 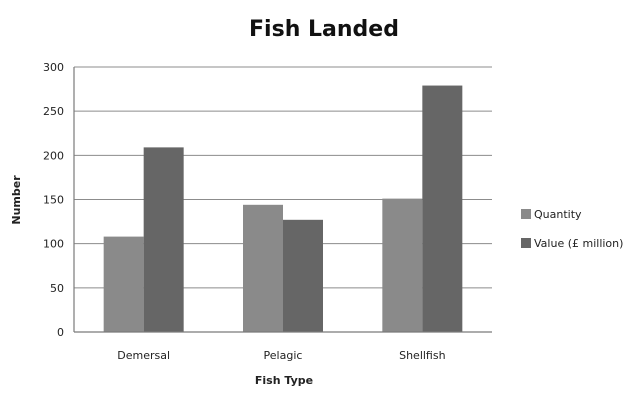 I want to click on x-tick-label: Shellfish, so click(x=422, y=355).